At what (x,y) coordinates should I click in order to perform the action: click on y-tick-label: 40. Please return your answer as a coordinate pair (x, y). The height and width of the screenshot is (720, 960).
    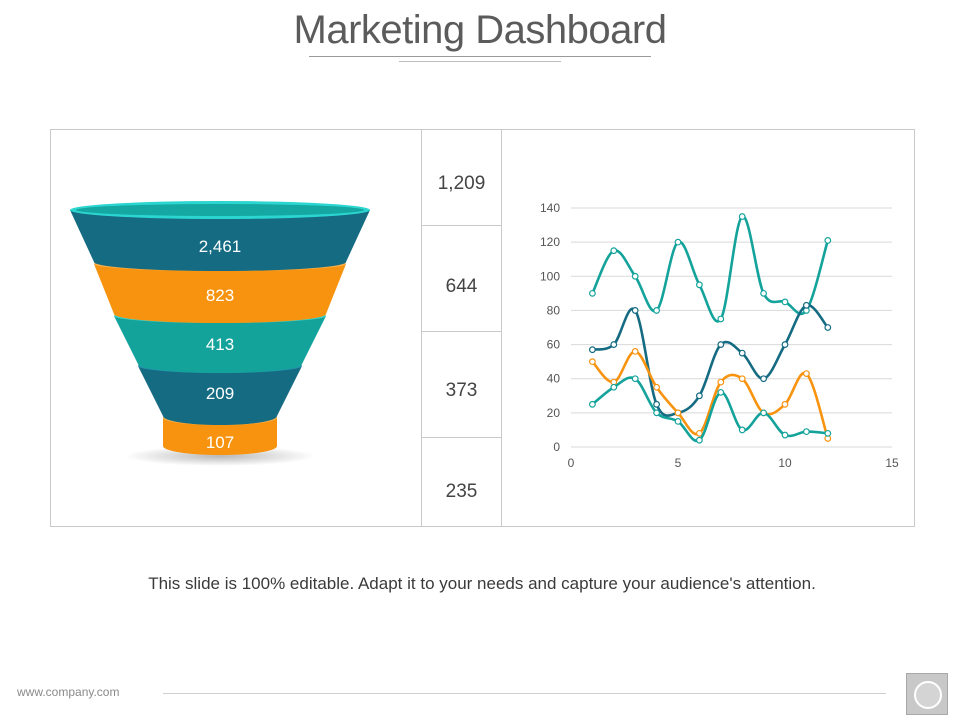
    Looking at the image, I should click on (554, 379).